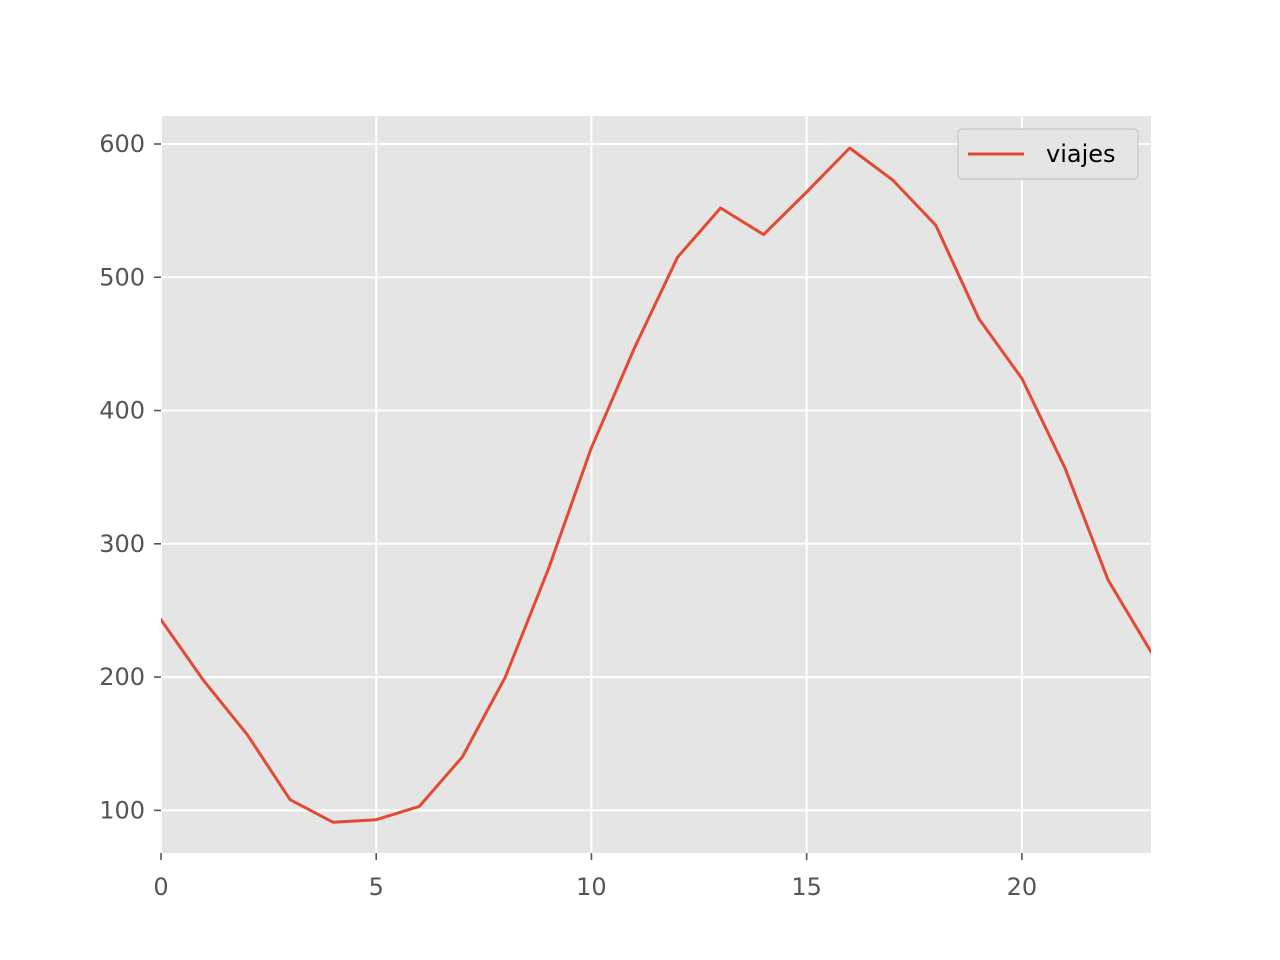  What do you see at coordinates (122, 810) in the screenshot?
I see `y-tick-label: 100` at bounding box center [122, 810].